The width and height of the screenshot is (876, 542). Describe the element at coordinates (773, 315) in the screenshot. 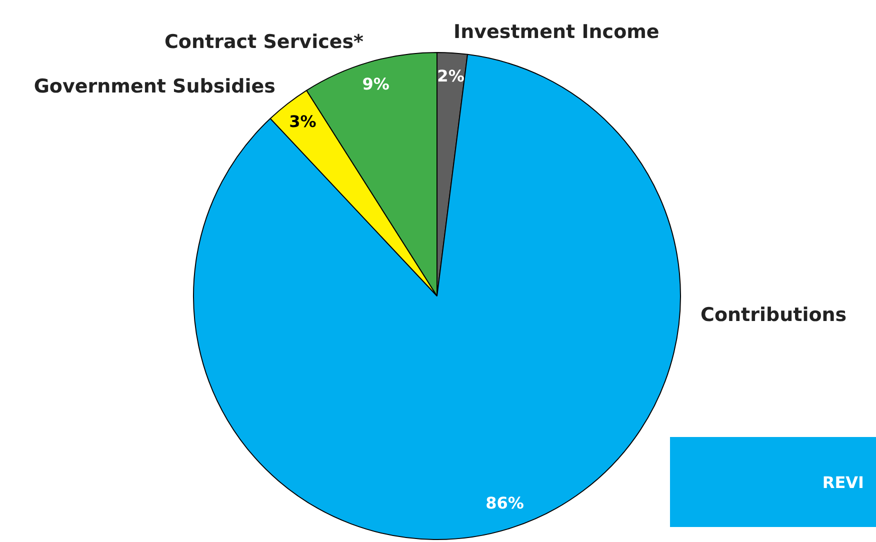

I see `slice-label: Contributions` at that location.